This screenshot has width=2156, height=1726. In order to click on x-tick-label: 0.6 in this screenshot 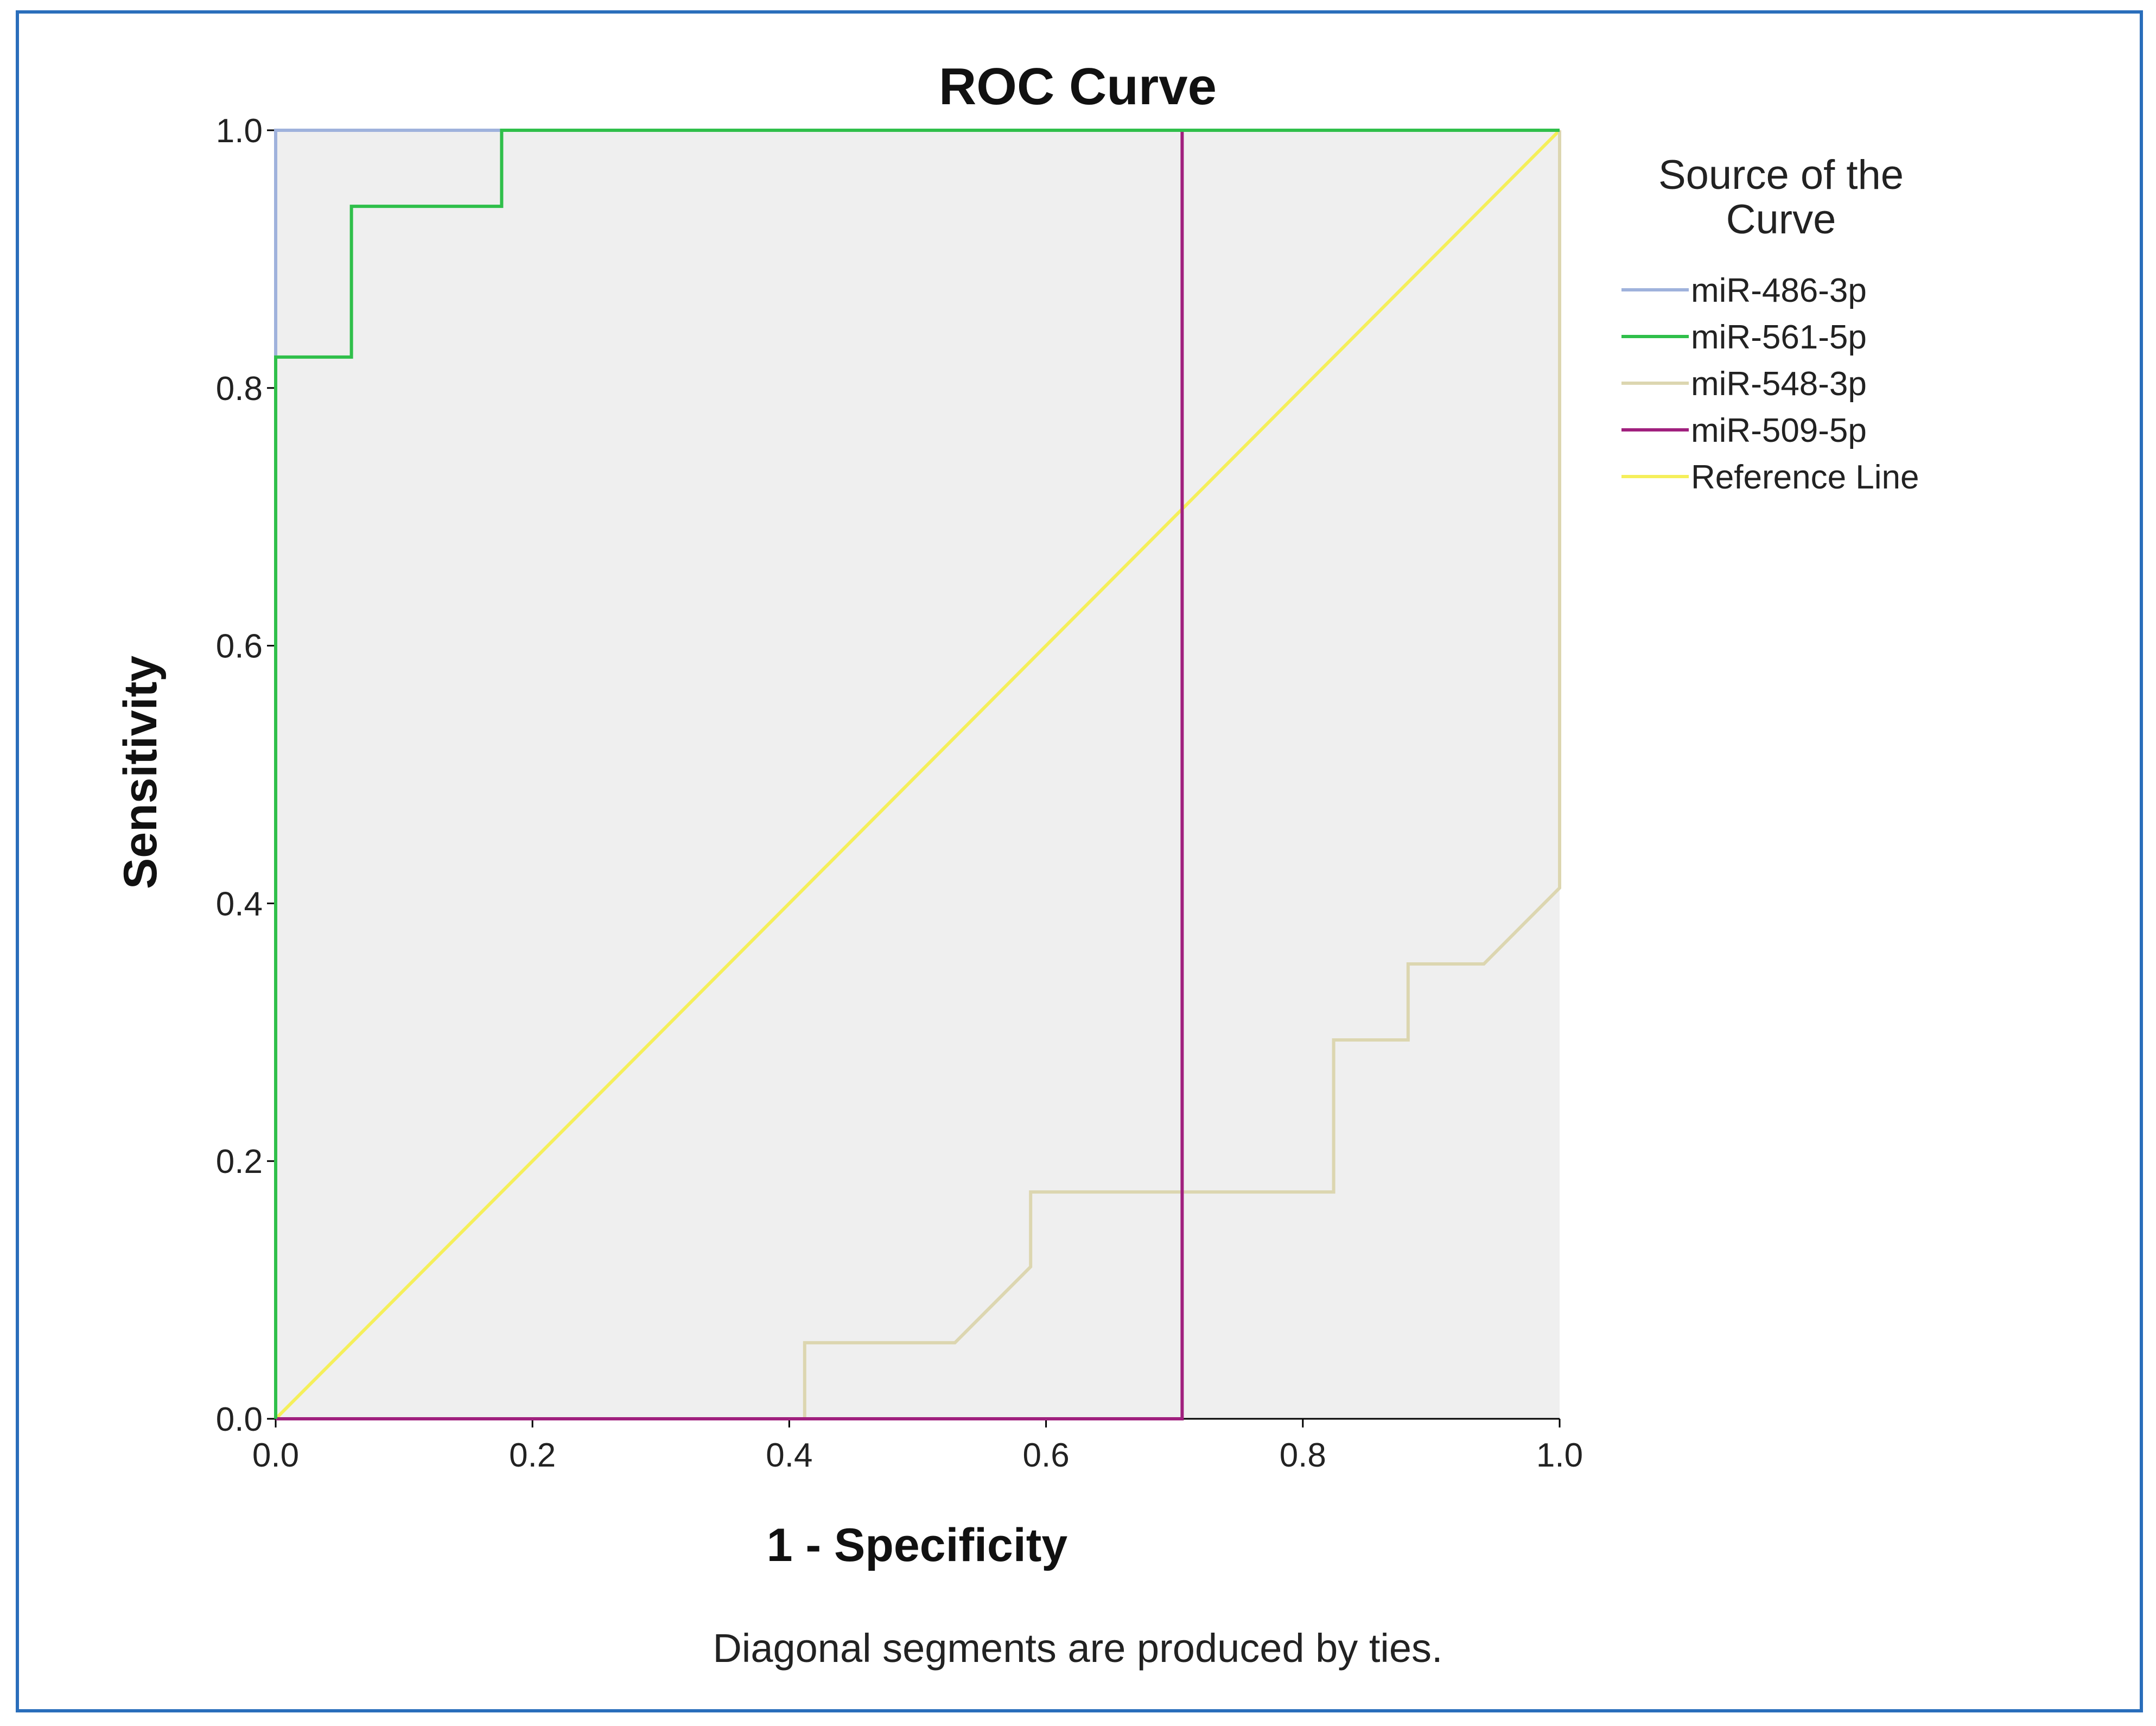, I will do `click(1045, 1455)`.